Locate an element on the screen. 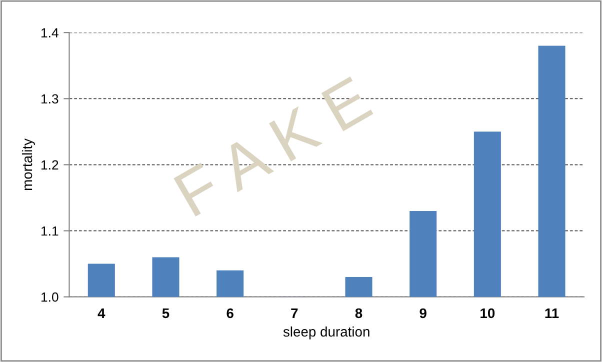 This screenshot has height=362, width=602. x-tick-label: 10 is located at coordinates (487, 313).